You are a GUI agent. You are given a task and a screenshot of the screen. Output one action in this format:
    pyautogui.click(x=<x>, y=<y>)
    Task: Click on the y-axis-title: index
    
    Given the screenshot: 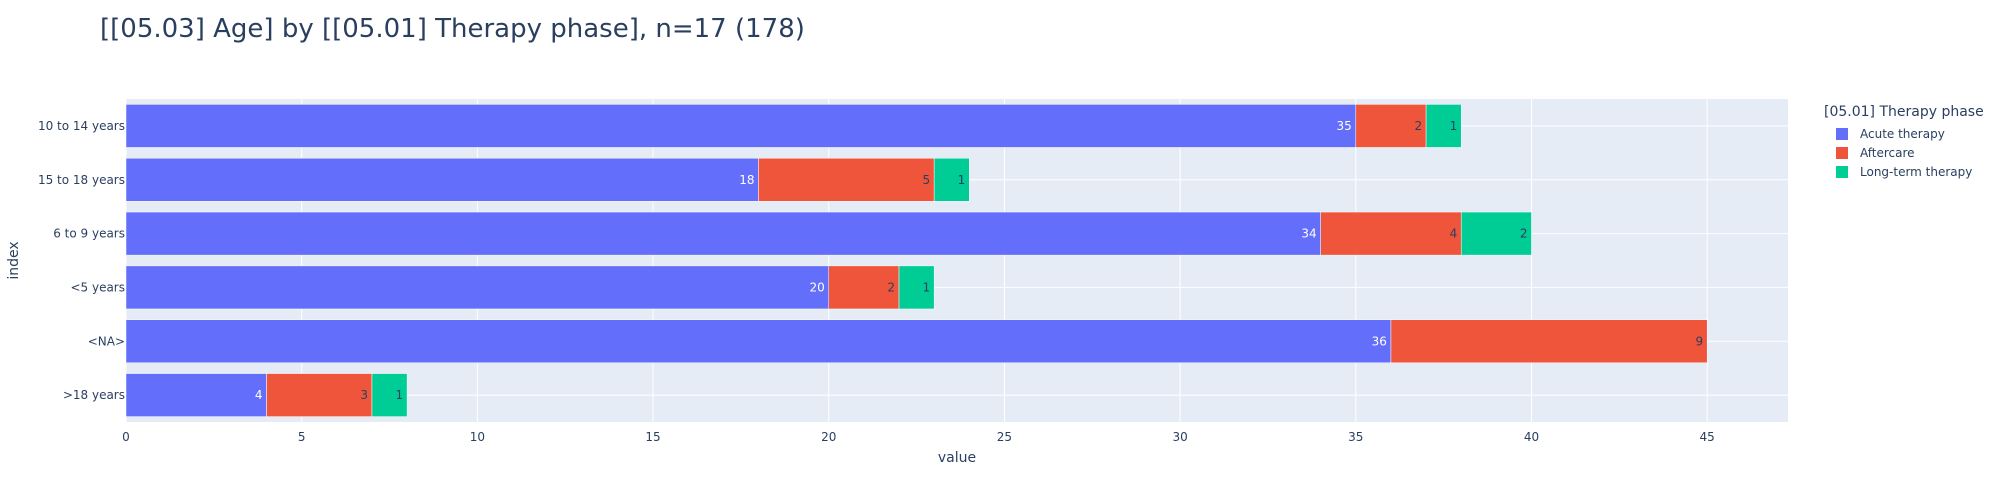 What is the action you would take?
    pyautogui.click(x=14, y=260)
    